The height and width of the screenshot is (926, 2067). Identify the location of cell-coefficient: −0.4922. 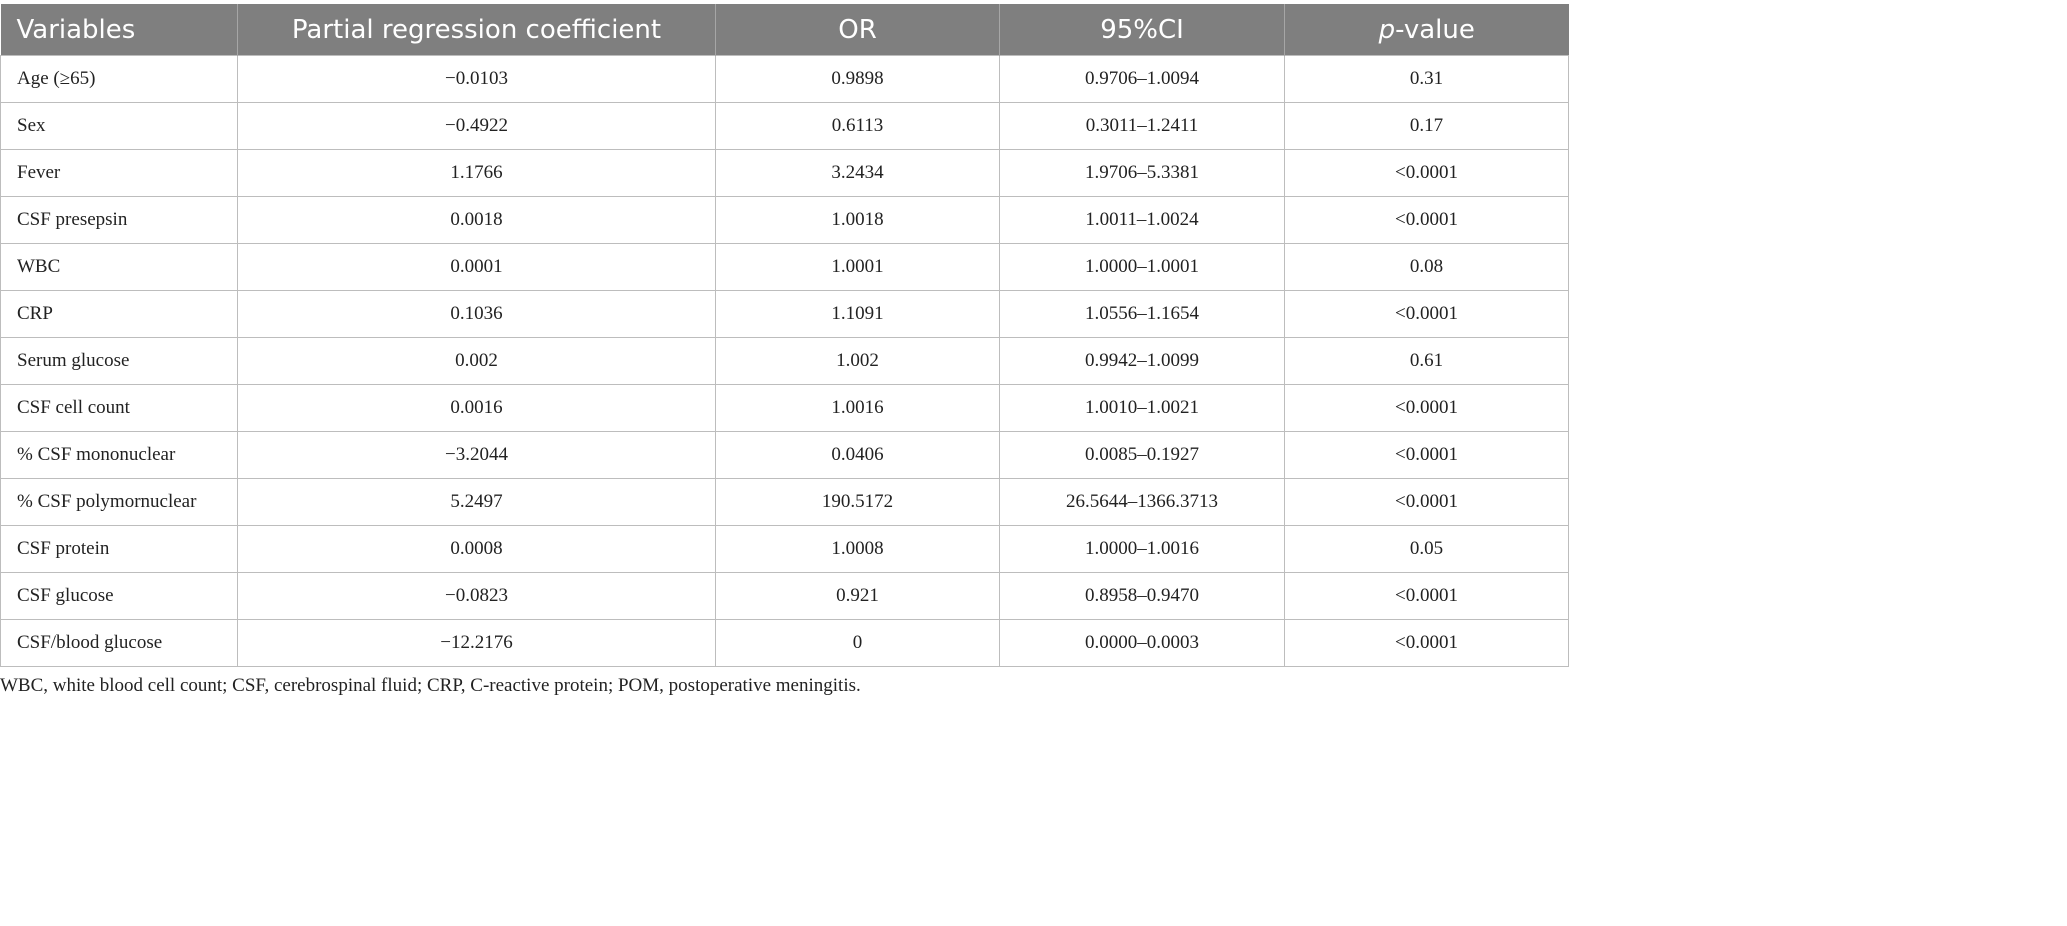
(476, 126).